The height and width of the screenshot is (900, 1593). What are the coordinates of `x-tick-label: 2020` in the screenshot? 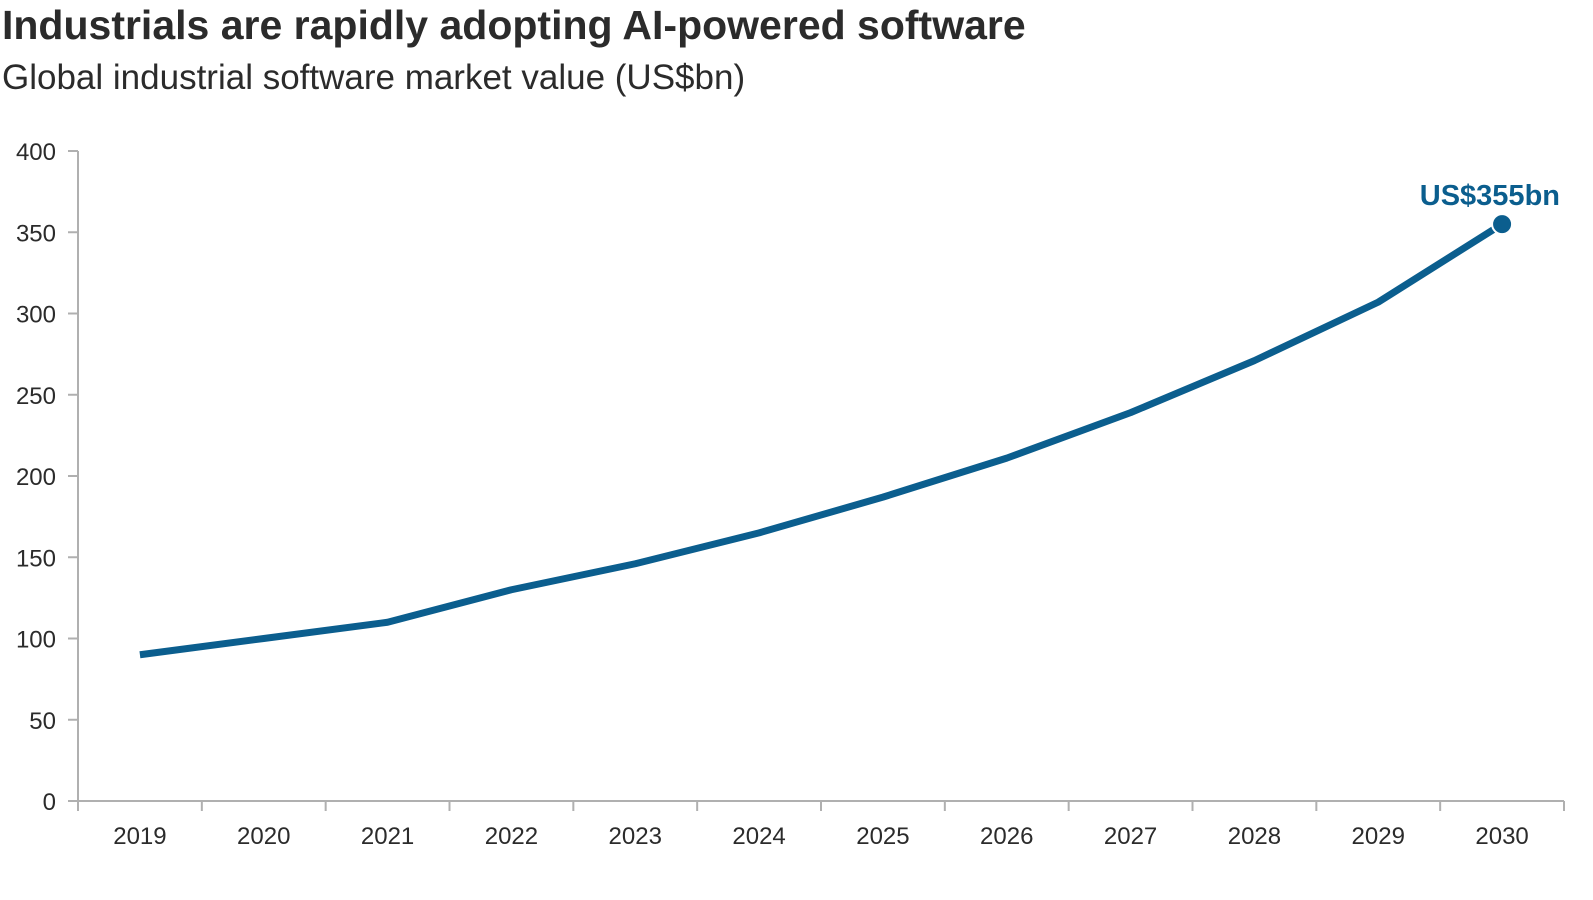 It's located at (263, 836).